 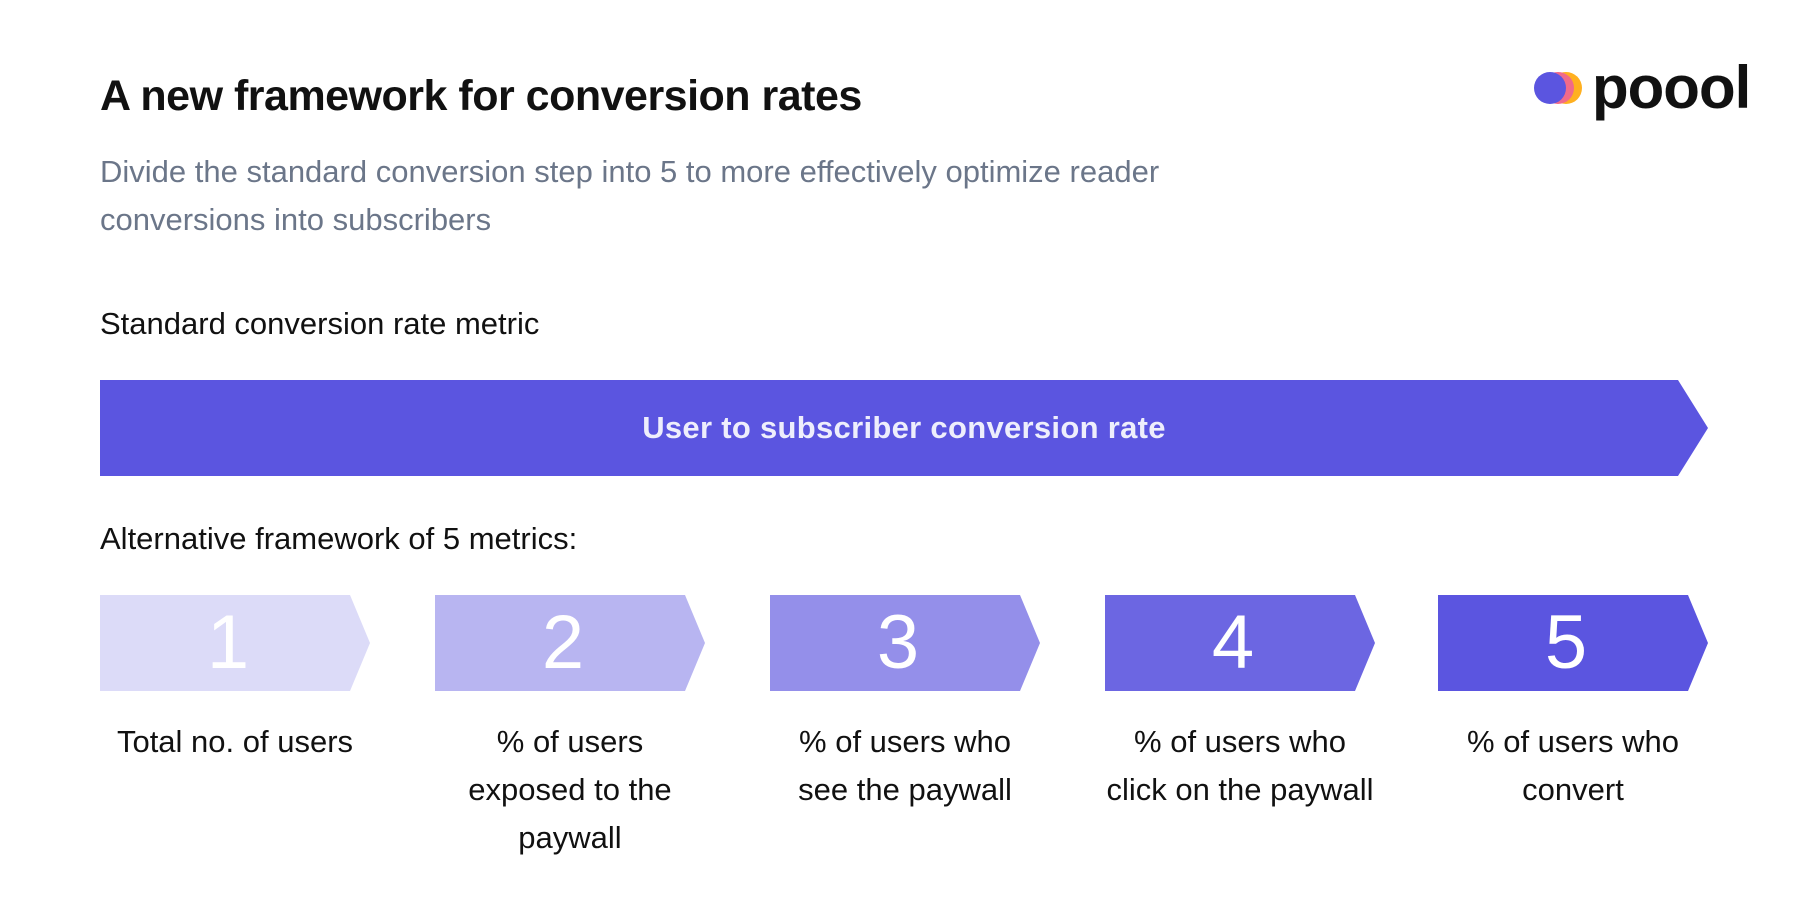 I want to click on step-2-description: % of users exposed to the paywall, so click(x=570, y=789).